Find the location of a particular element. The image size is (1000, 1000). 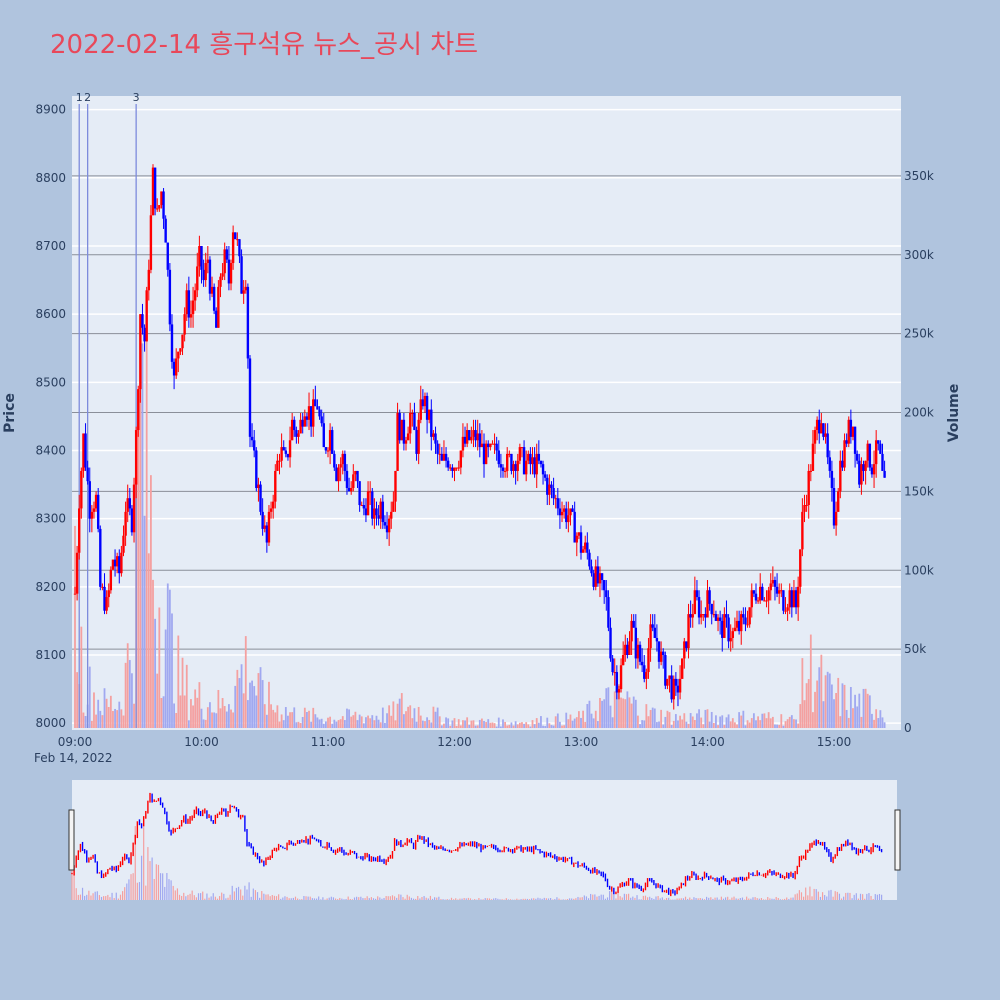

news-marker-label: 2 is located at coordinates (87, 97).